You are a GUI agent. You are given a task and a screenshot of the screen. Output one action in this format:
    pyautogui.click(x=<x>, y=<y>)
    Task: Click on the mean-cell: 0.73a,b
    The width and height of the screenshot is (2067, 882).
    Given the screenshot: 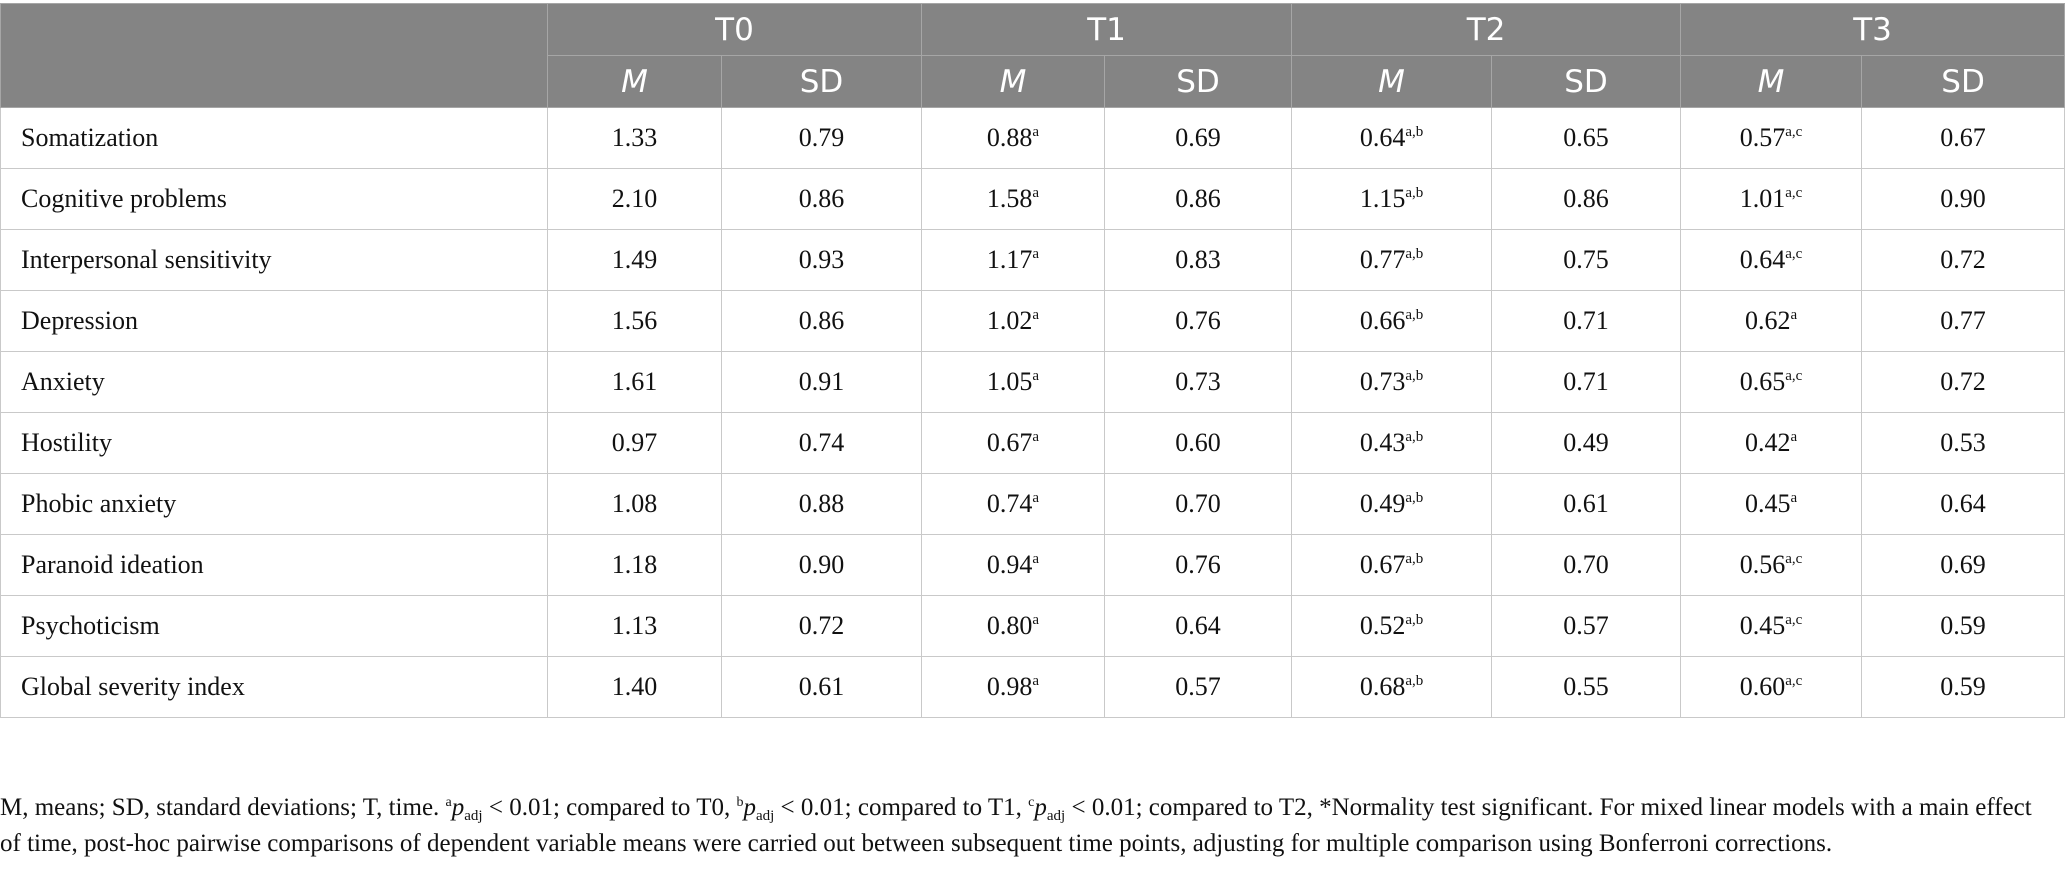 What is the action you would take?
    pyautogui.click(x=1392, y=382)
    